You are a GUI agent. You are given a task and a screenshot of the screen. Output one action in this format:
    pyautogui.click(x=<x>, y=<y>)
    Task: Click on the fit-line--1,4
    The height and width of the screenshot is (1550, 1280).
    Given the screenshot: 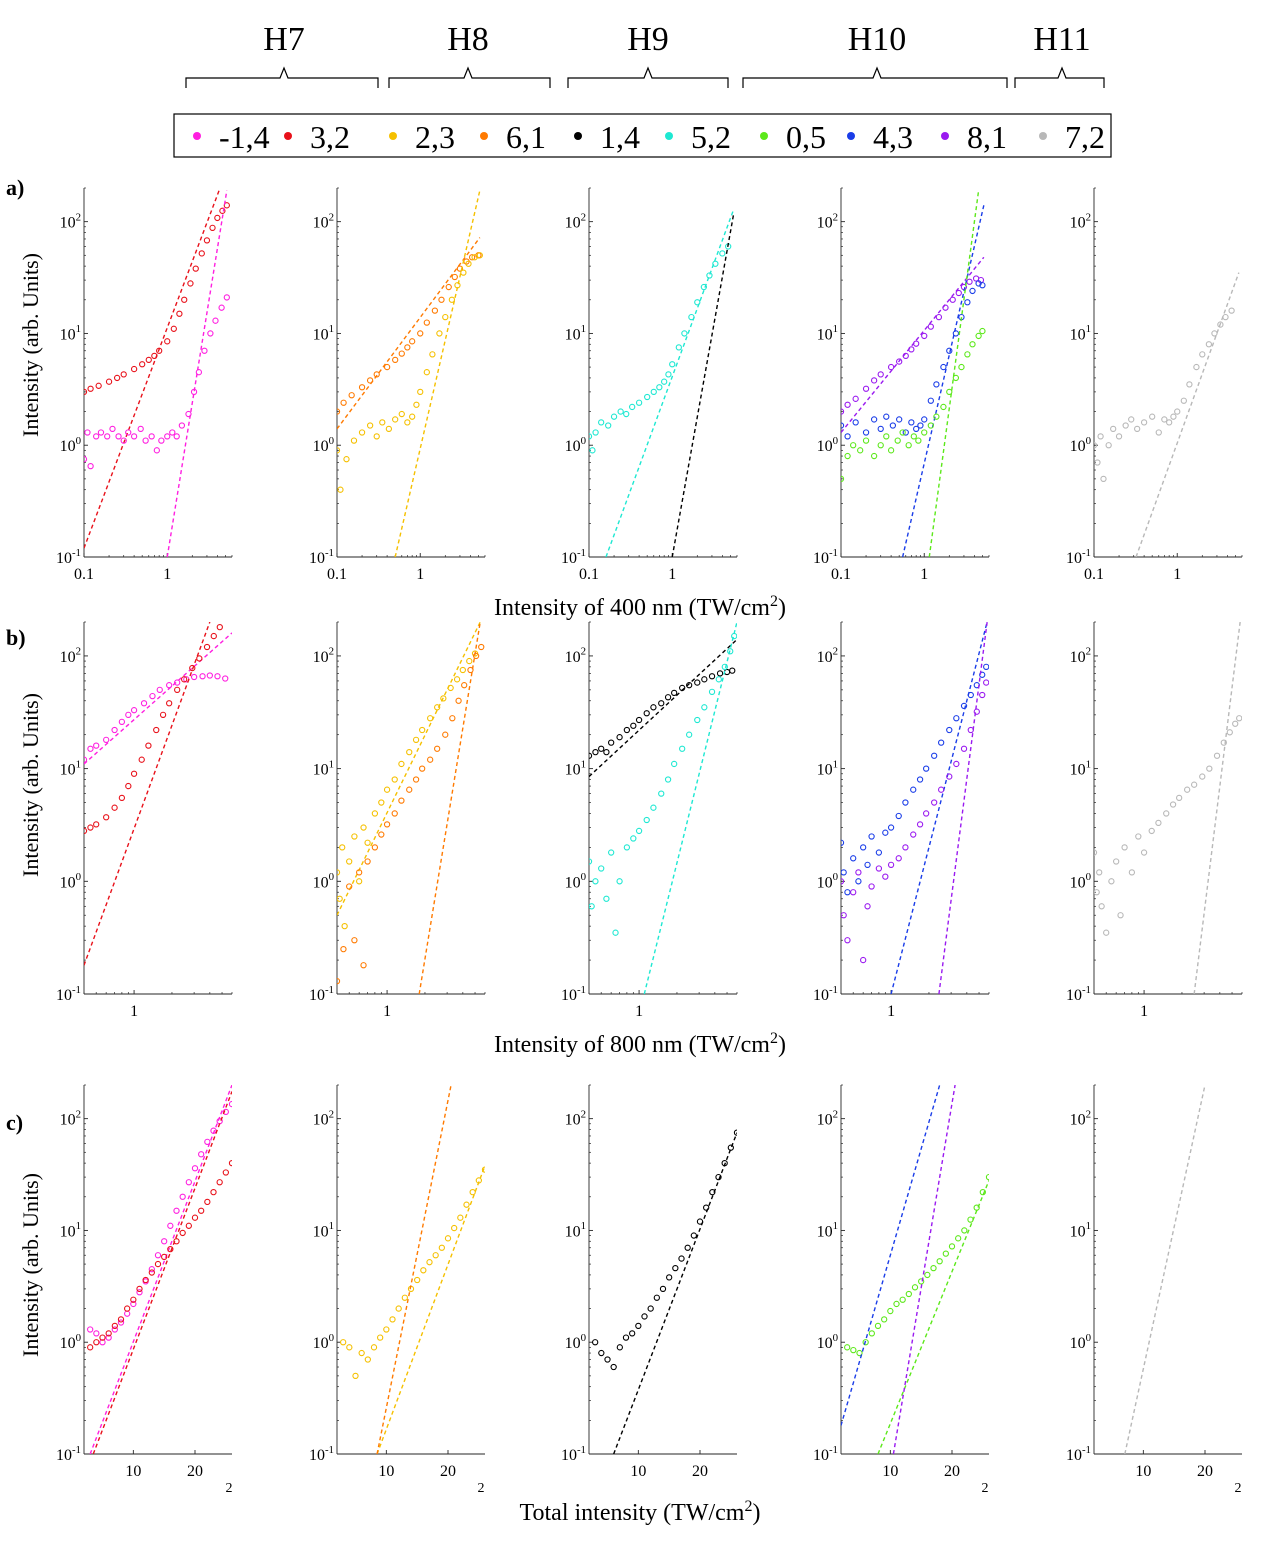 What is the action you would take?
    pyautogui.click(x=160, y=1269)
    